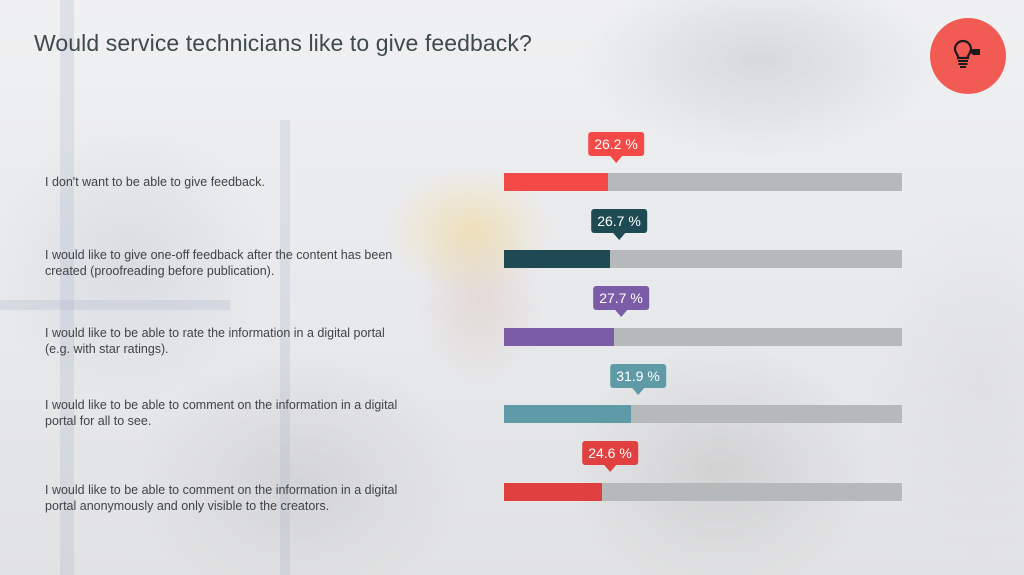 Image resolution: width=1024 pixels, height=575 pixels. I want to click on value-tooltip: 31.9 %, so click(638, 376).